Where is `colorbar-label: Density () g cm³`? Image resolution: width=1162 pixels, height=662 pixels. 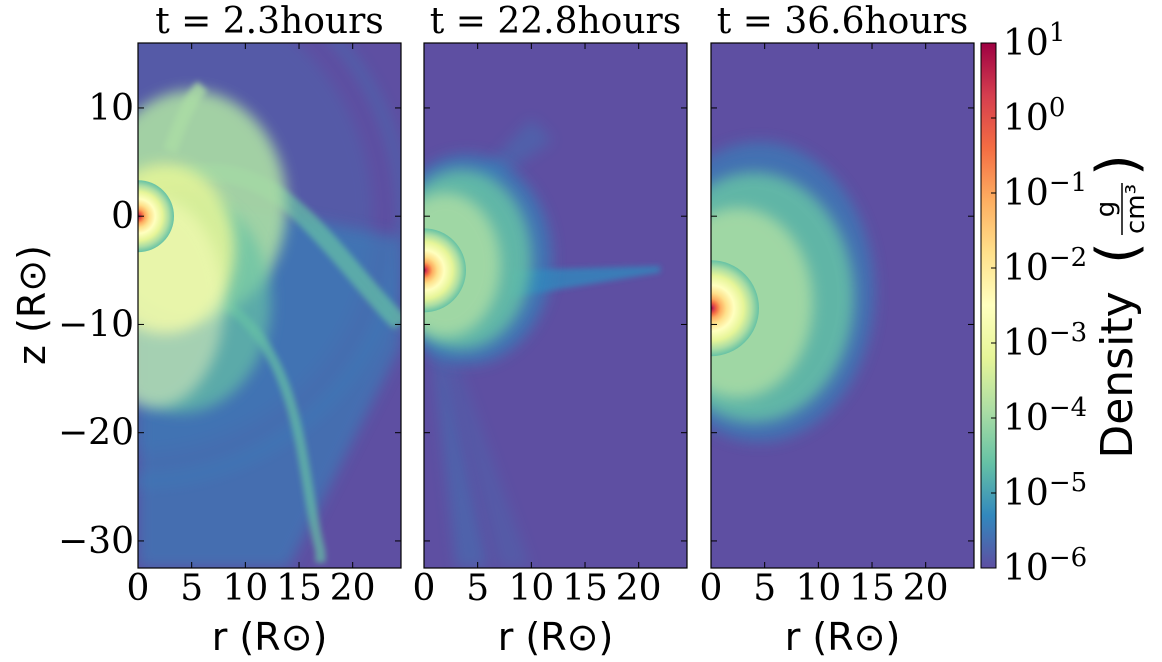 colorbar-label: Density () g cm³ is located at coordinates (1118, 306).